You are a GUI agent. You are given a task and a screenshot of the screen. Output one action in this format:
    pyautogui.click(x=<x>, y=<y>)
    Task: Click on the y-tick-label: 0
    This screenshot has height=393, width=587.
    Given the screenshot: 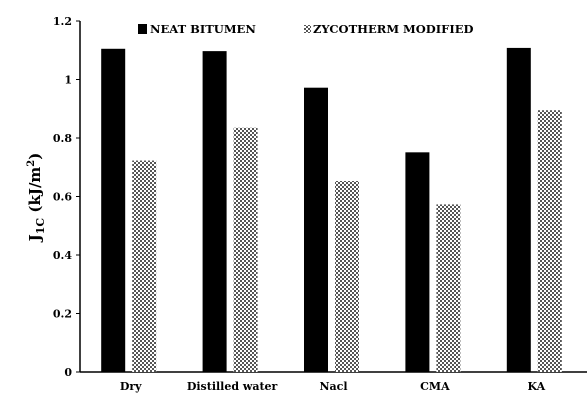 What is the action you would take?
    pyautogui.click(x=68, y=372)
    